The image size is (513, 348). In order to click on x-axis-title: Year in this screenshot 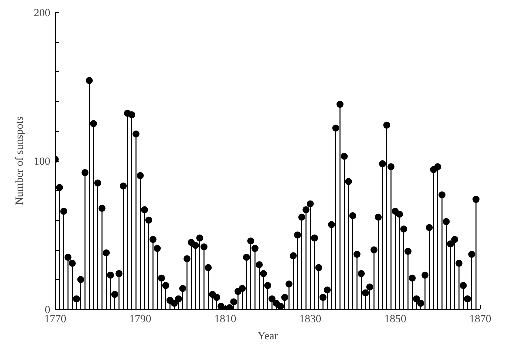, I will do `click(268, 336)`.